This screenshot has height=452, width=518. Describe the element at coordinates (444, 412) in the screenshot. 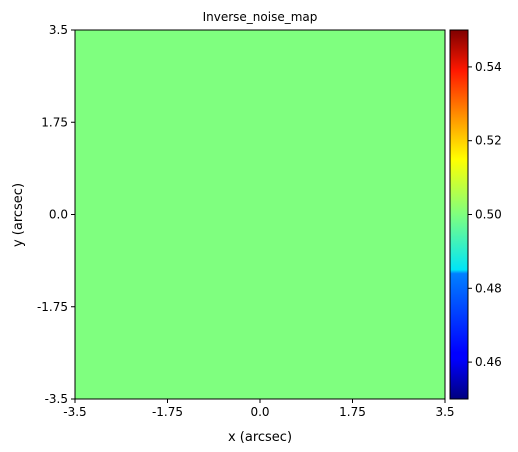

I see `x-tick-label: 3.5` at that location.